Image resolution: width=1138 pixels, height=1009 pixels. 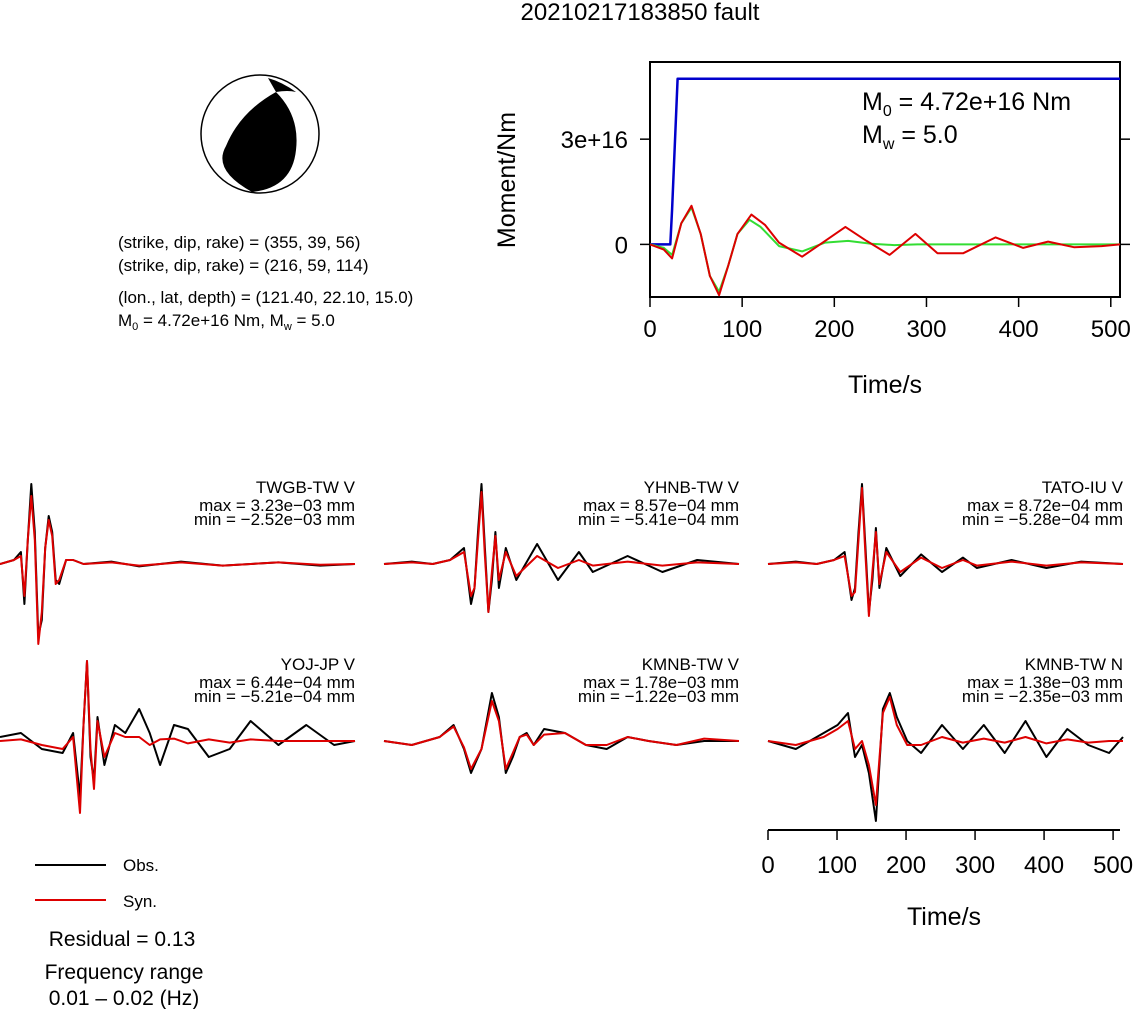 I want to click on waveform-time-axis: Time/s 0 100 200 300 400 500, so click(x=947, y=880).